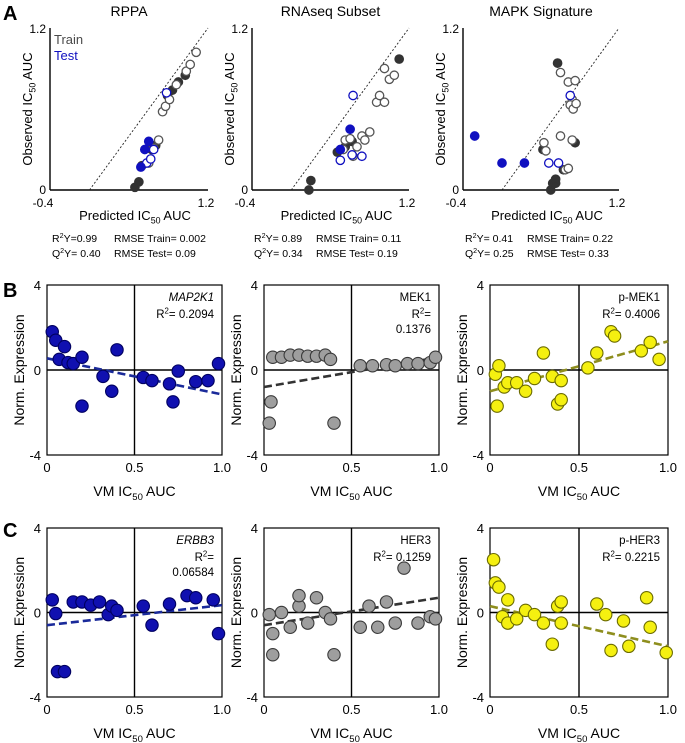 The width and height of the screenshot is (685, 743). What do you see at coordinates (278, 253) in the screenshot?
I see `stat-q2y: Q2Y= 0.34` at bounding box center [278, 253].